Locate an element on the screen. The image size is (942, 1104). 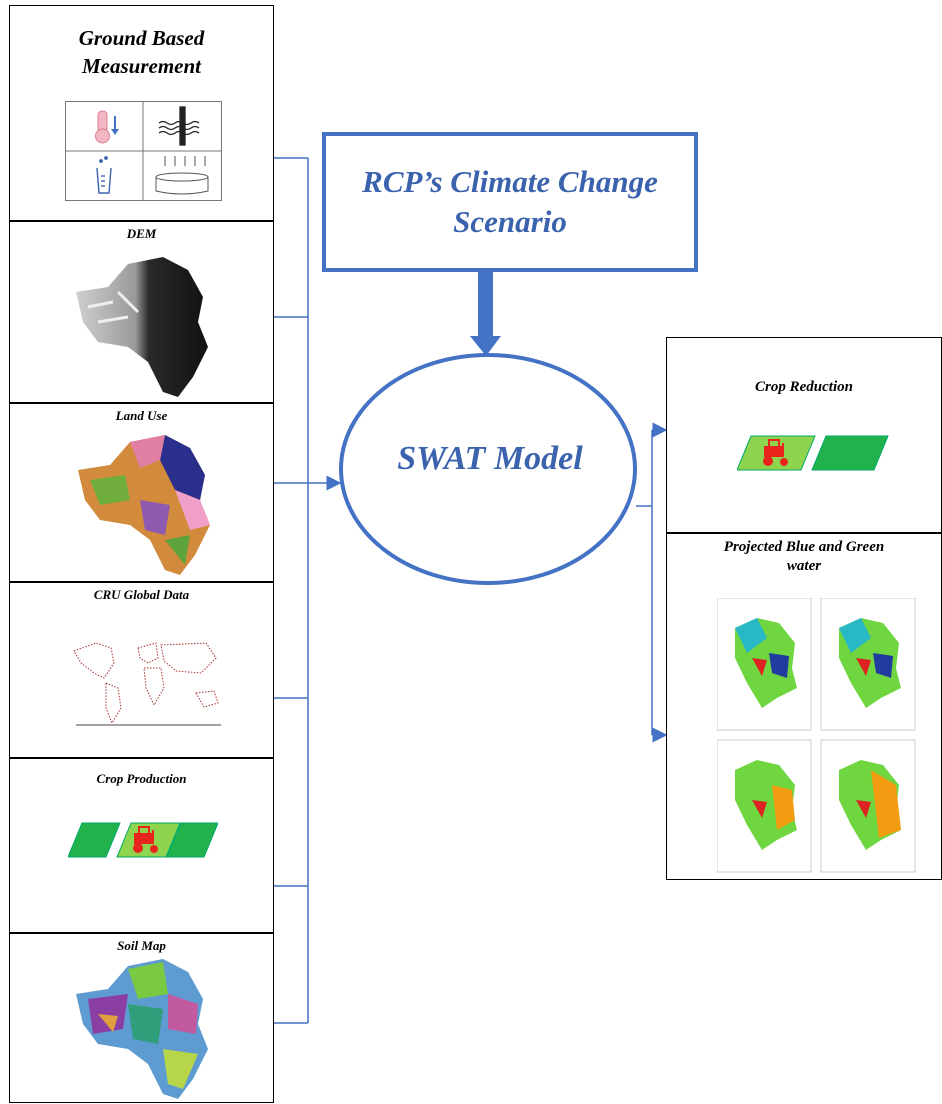
world-map is located at coordinates (147, 684).